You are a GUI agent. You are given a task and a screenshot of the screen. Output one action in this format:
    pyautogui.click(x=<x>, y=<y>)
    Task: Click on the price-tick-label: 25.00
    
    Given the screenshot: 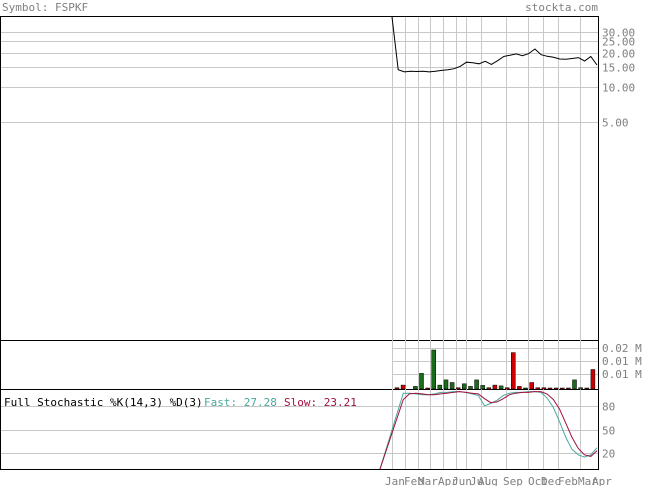 What is the action you would take?
    pyautogui.click(x=618, y=42)
    